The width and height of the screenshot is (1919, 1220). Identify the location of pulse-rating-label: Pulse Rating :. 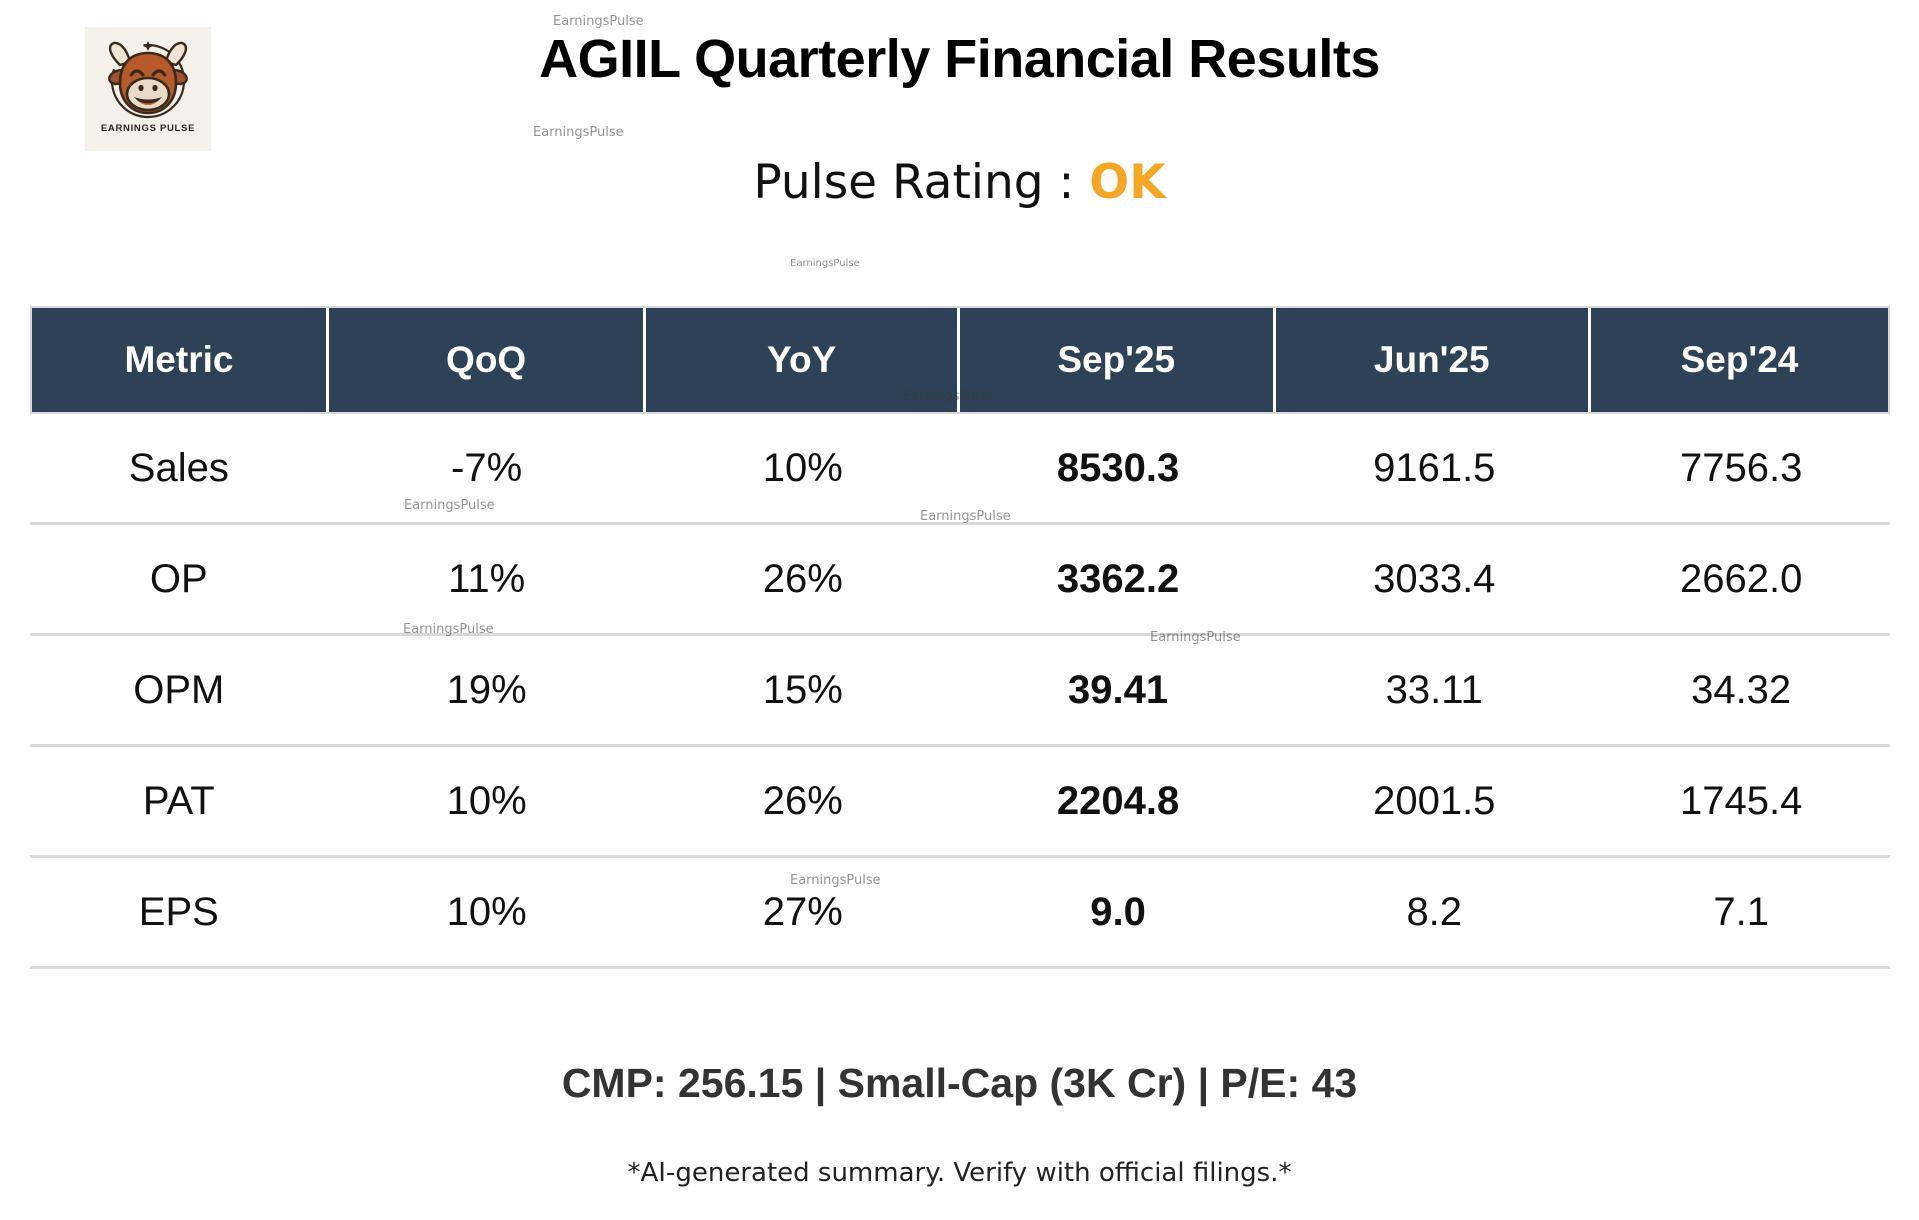
(921, 182).